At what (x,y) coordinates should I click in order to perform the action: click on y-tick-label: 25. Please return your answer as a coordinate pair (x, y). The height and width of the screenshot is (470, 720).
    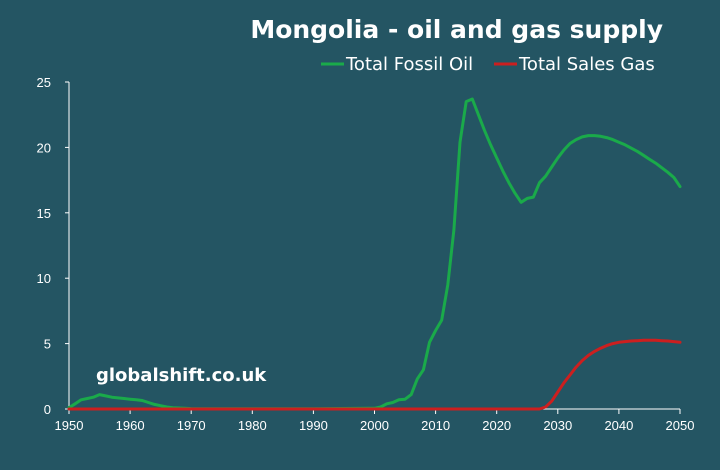
    Looking at the image, I should click on (44, 82).